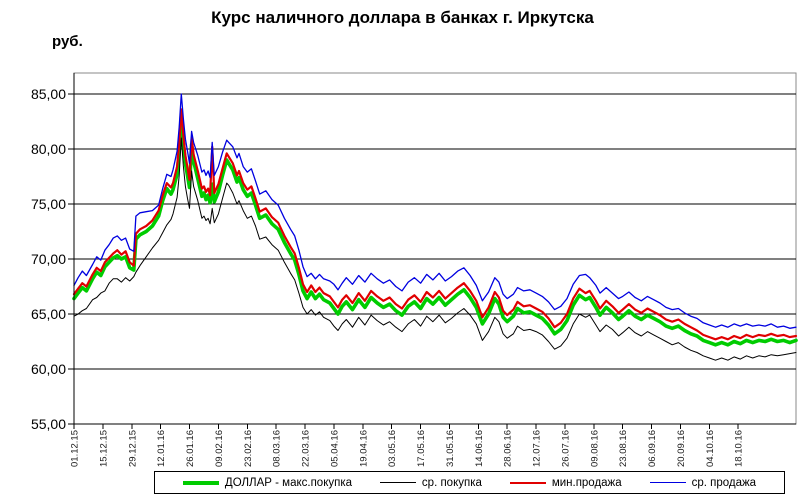  What do you see at coordinates (739, 448) in the screenshot?
I see `x-axis-label: 18.10.16` at bounding box center [739, 448].